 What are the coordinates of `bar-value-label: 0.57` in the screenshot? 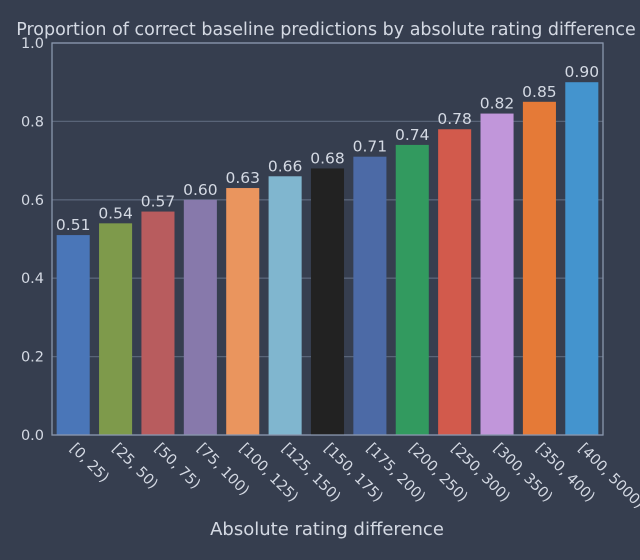 It's located at (158, 202).